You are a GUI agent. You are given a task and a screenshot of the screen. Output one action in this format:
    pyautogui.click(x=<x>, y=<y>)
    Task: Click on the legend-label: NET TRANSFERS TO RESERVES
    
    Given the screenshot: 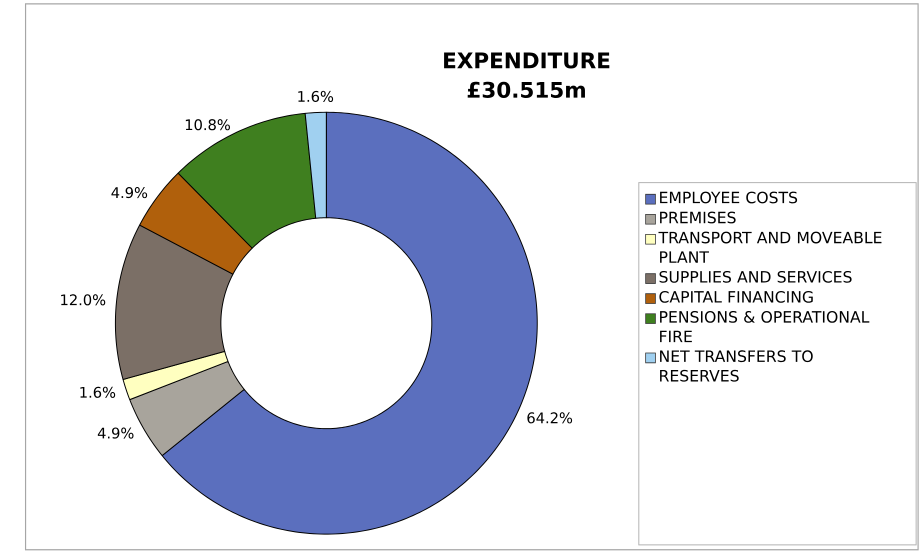 What is the action you would take?
    pyautogui.click(x=736, y=366)
    